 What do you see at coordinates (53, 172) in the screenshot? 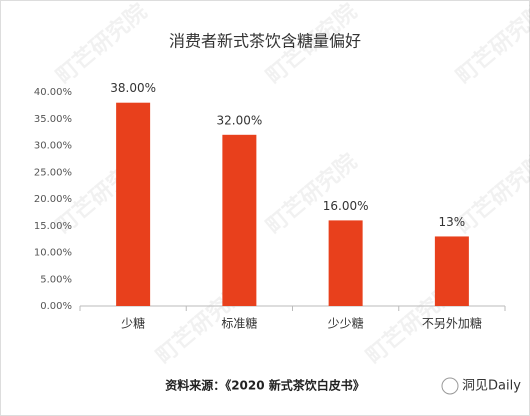
I see `y-tick-label: 25.00%` at bounding box center [53, 172].